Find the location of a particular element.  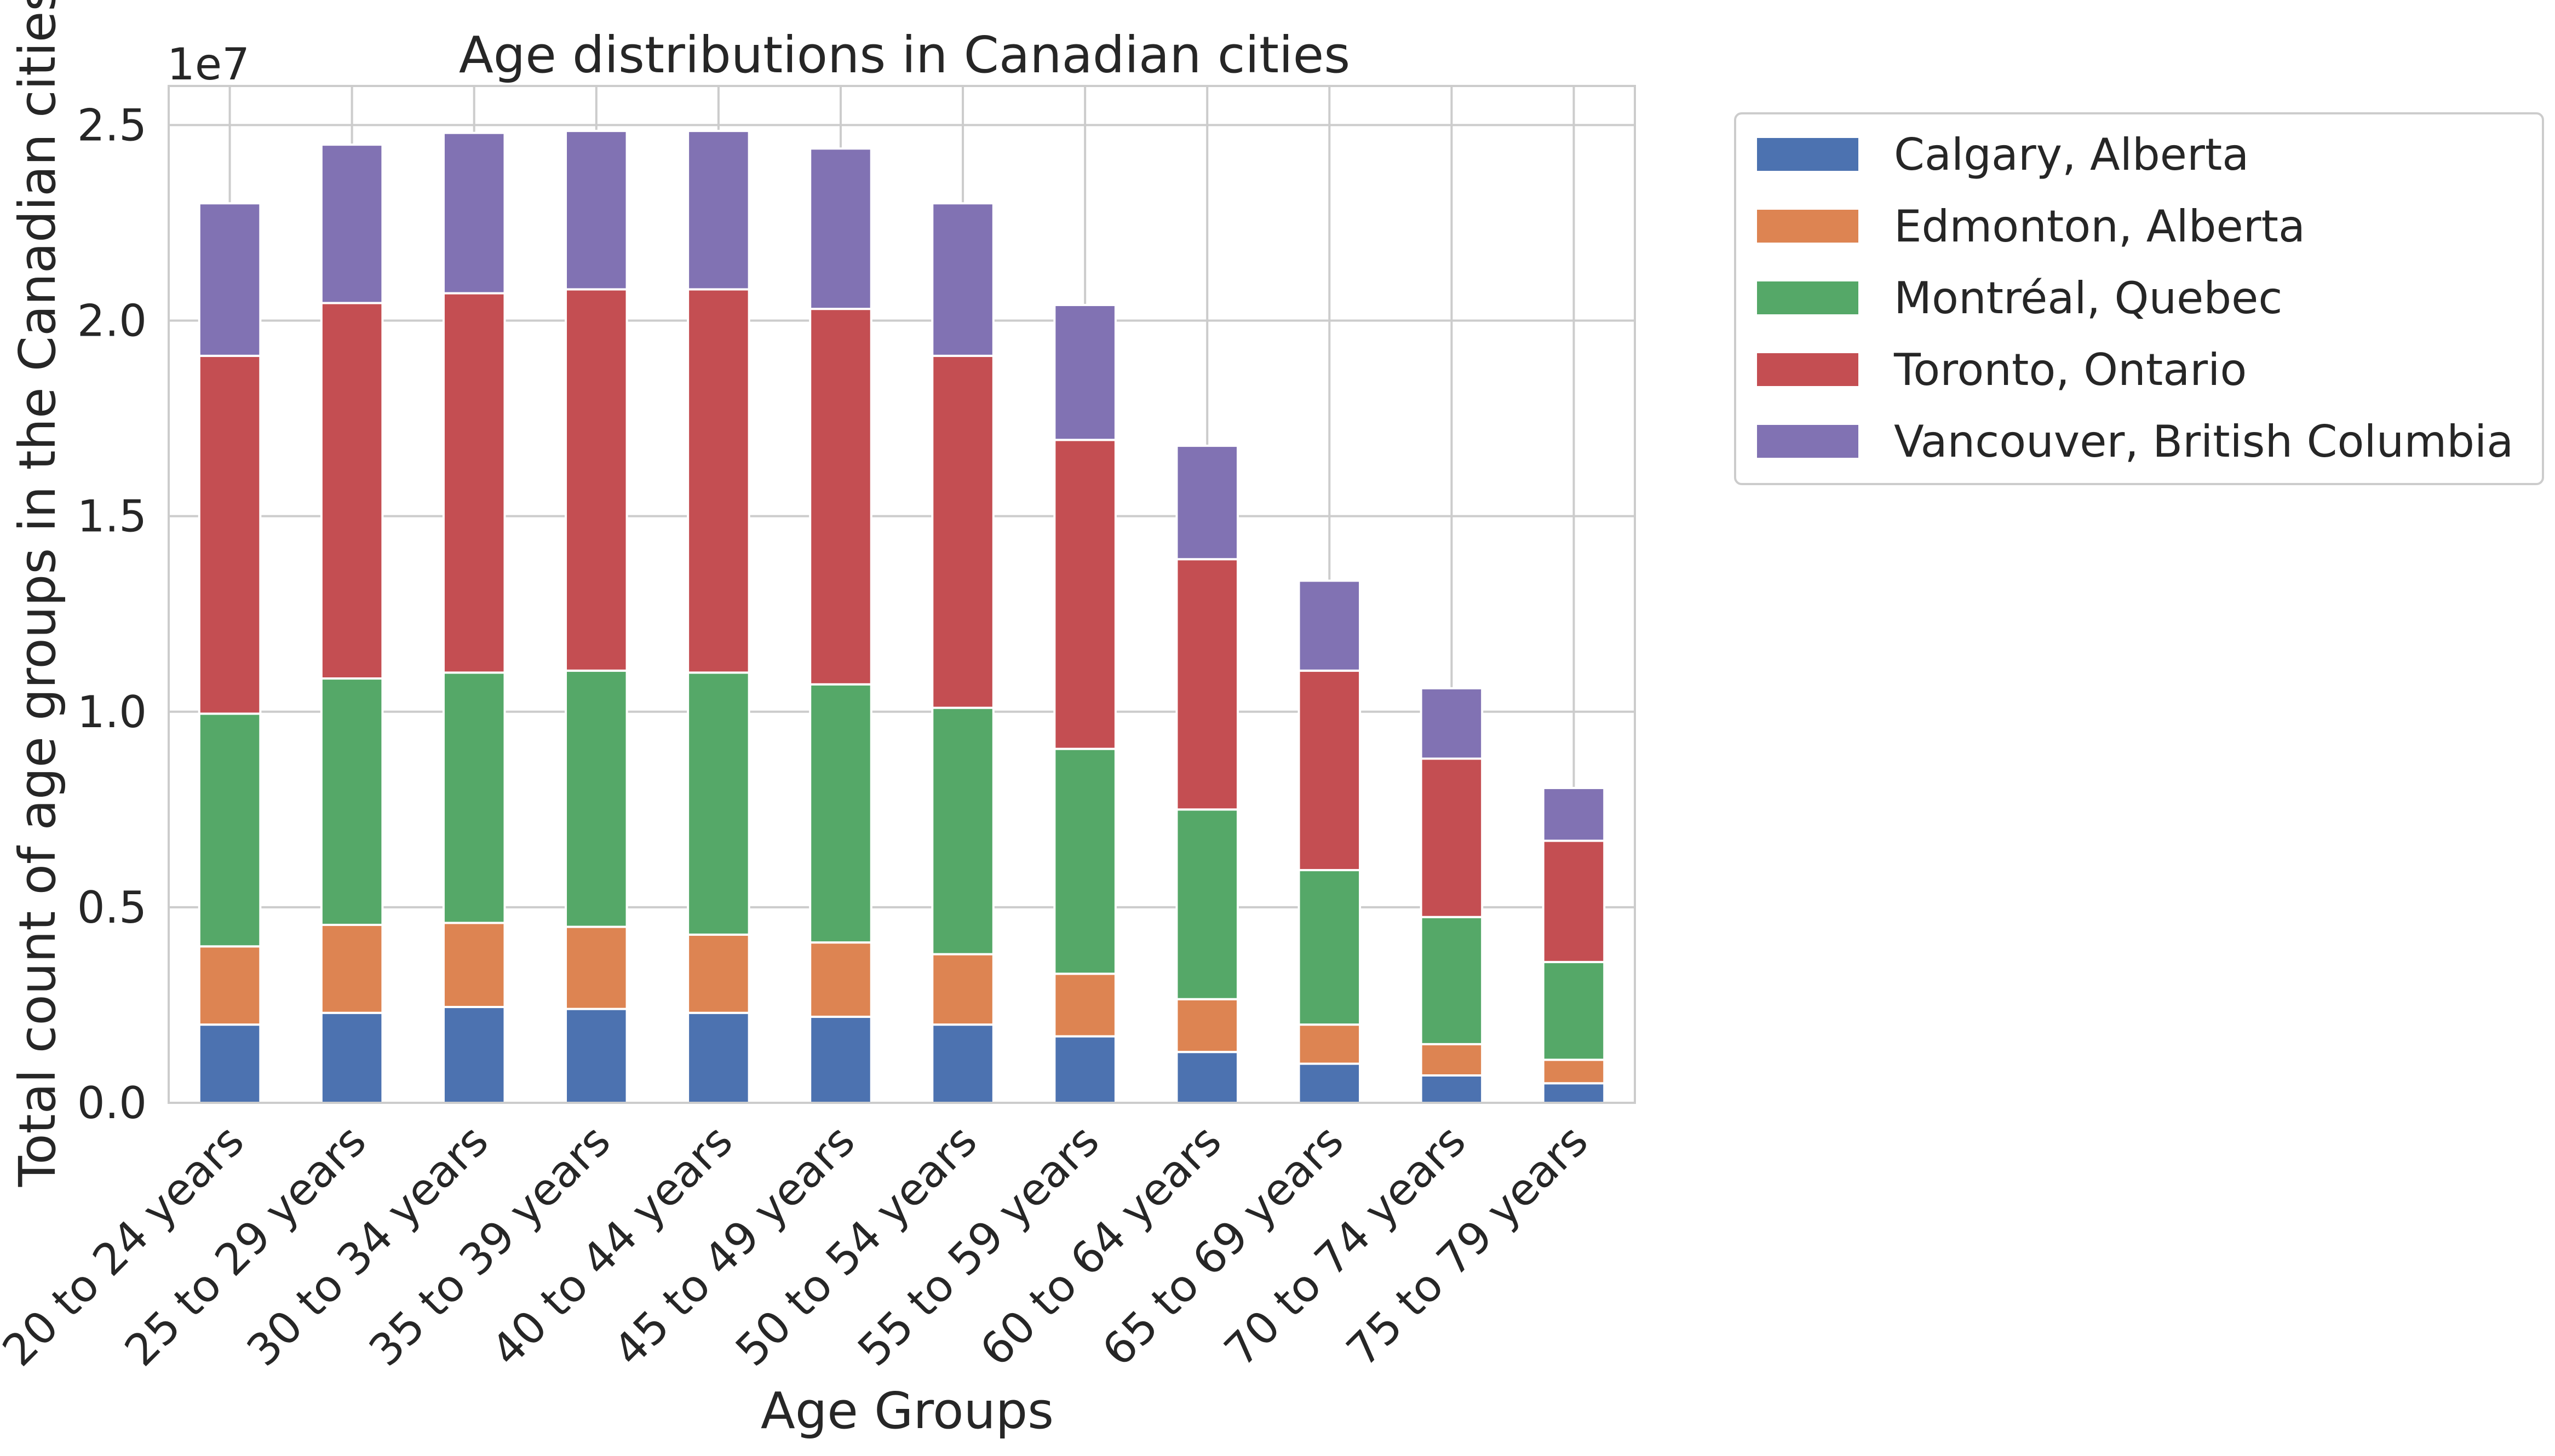

legend-item: Toronto, Ontario is located at coordinates (2002, 369).